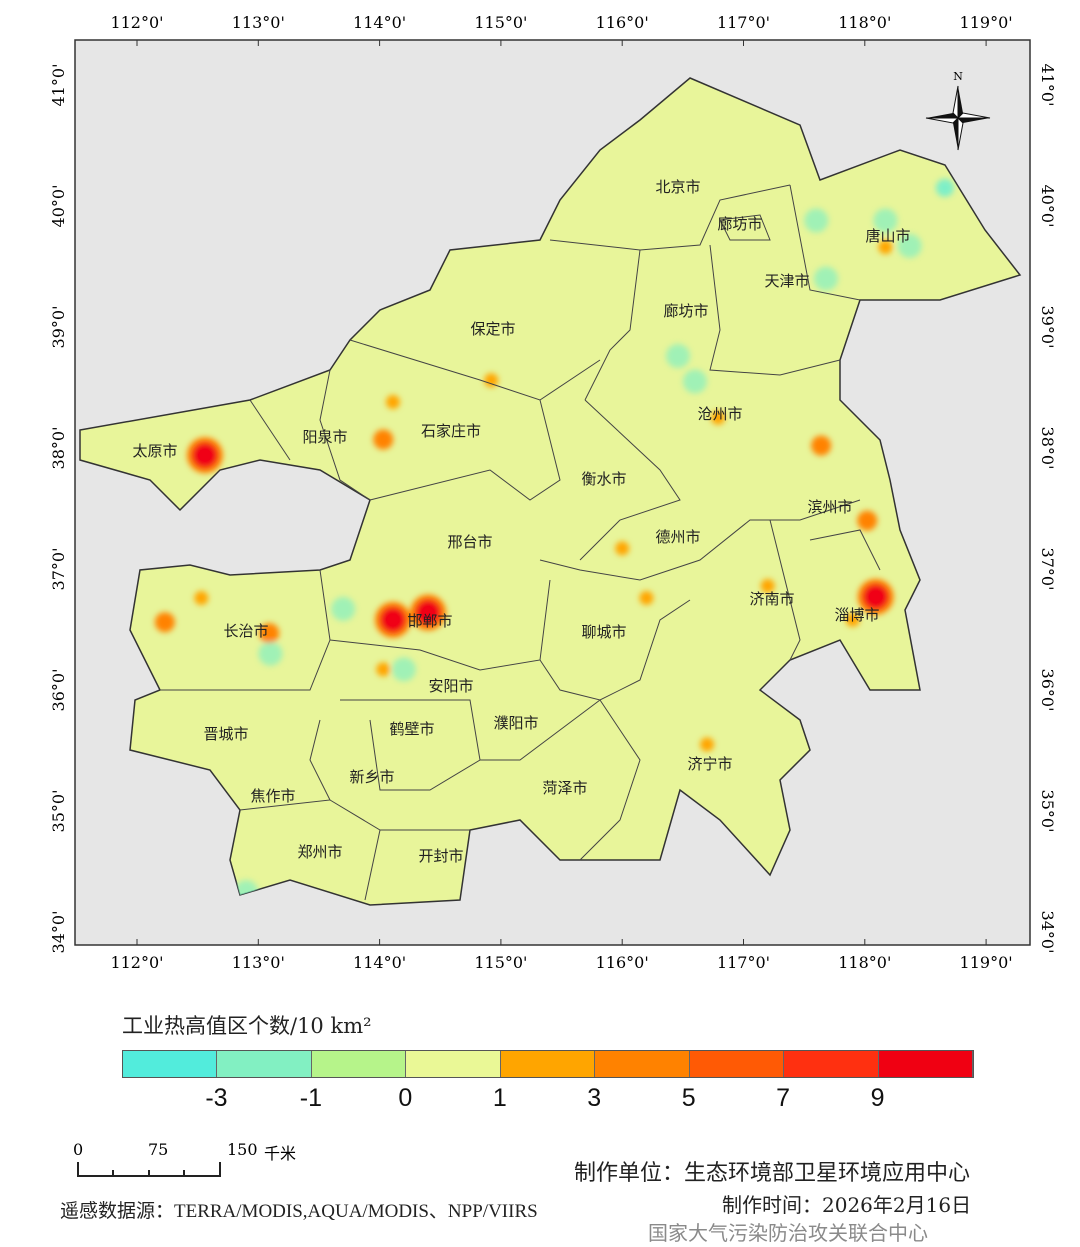 The image size is (1080, 1247). What do you see at coordinates (603, 479) in the screenshot?
I see `city-label: 衡水市` at bounding box center [603, 479].